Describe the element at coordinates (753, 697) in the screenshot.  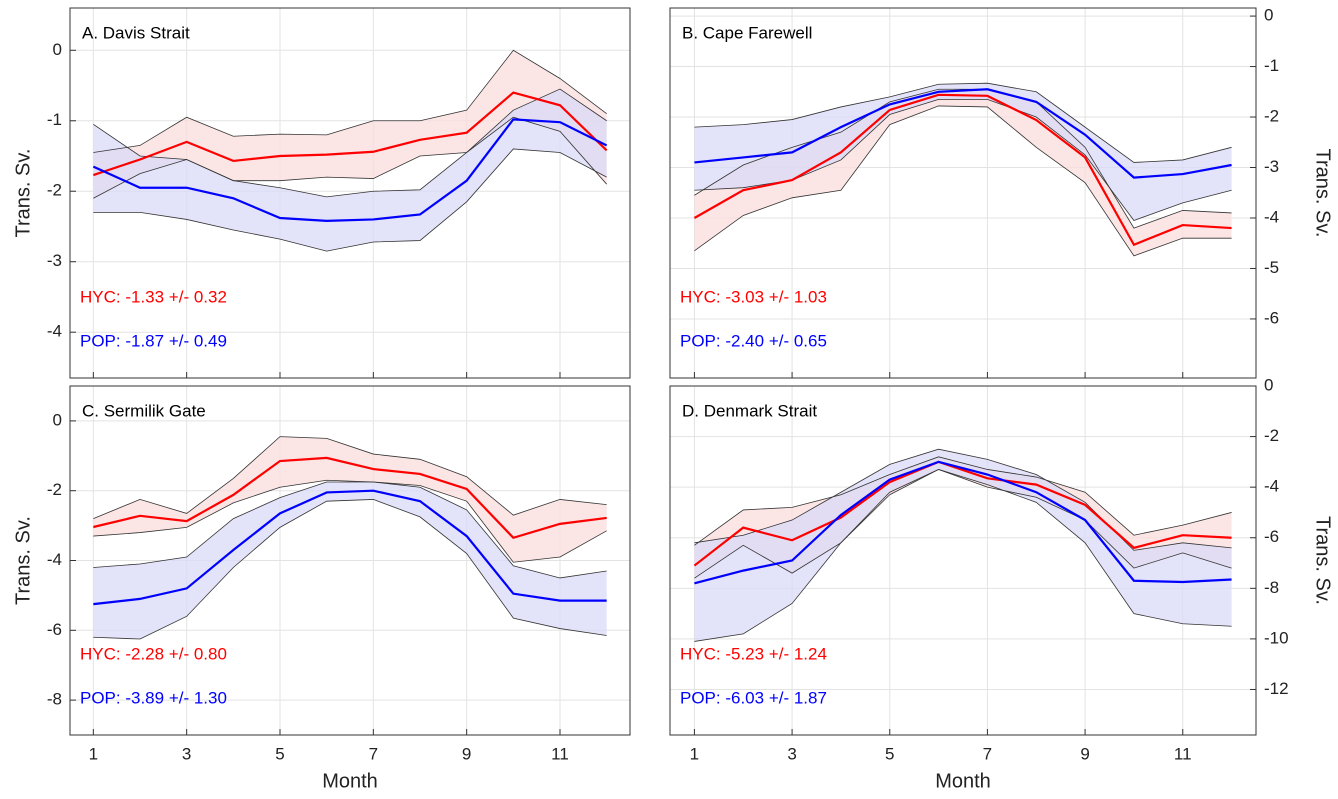
I see `annotation: POP: -6.03 +/- 1.87` at that location.